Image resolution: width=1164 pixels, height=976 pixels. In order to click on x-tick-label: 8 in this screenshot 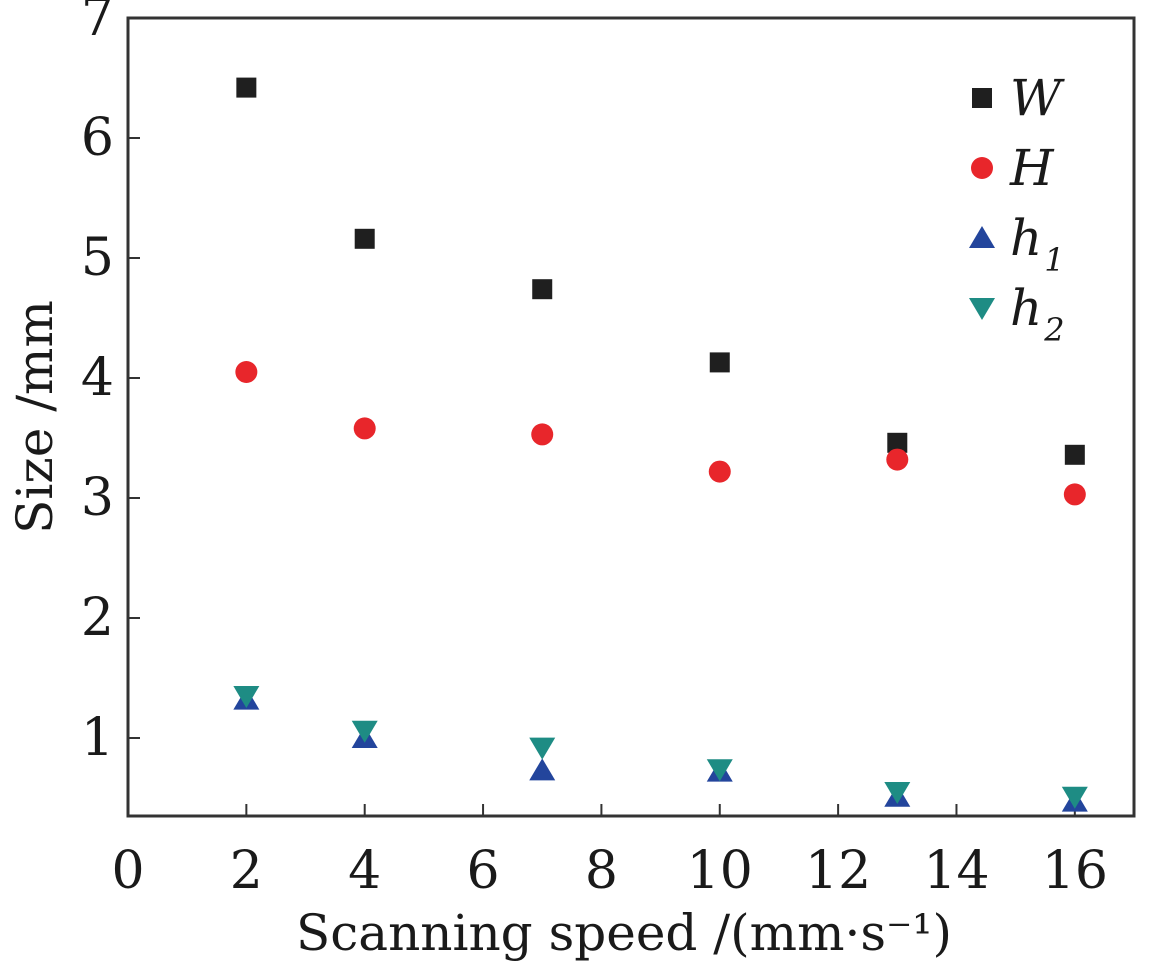, I will do `click(601, 871)`.